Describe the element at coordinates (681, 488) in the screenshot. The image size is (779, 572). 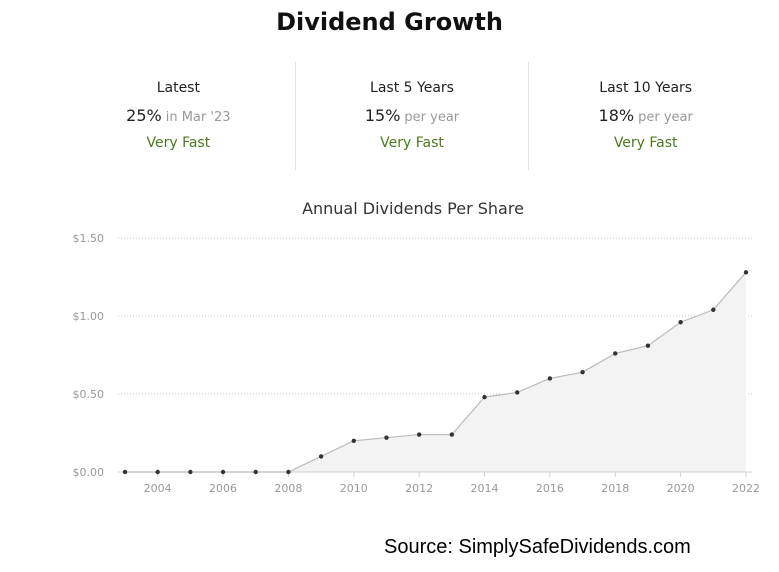
I see `x-tick-label: 2020` at that location.